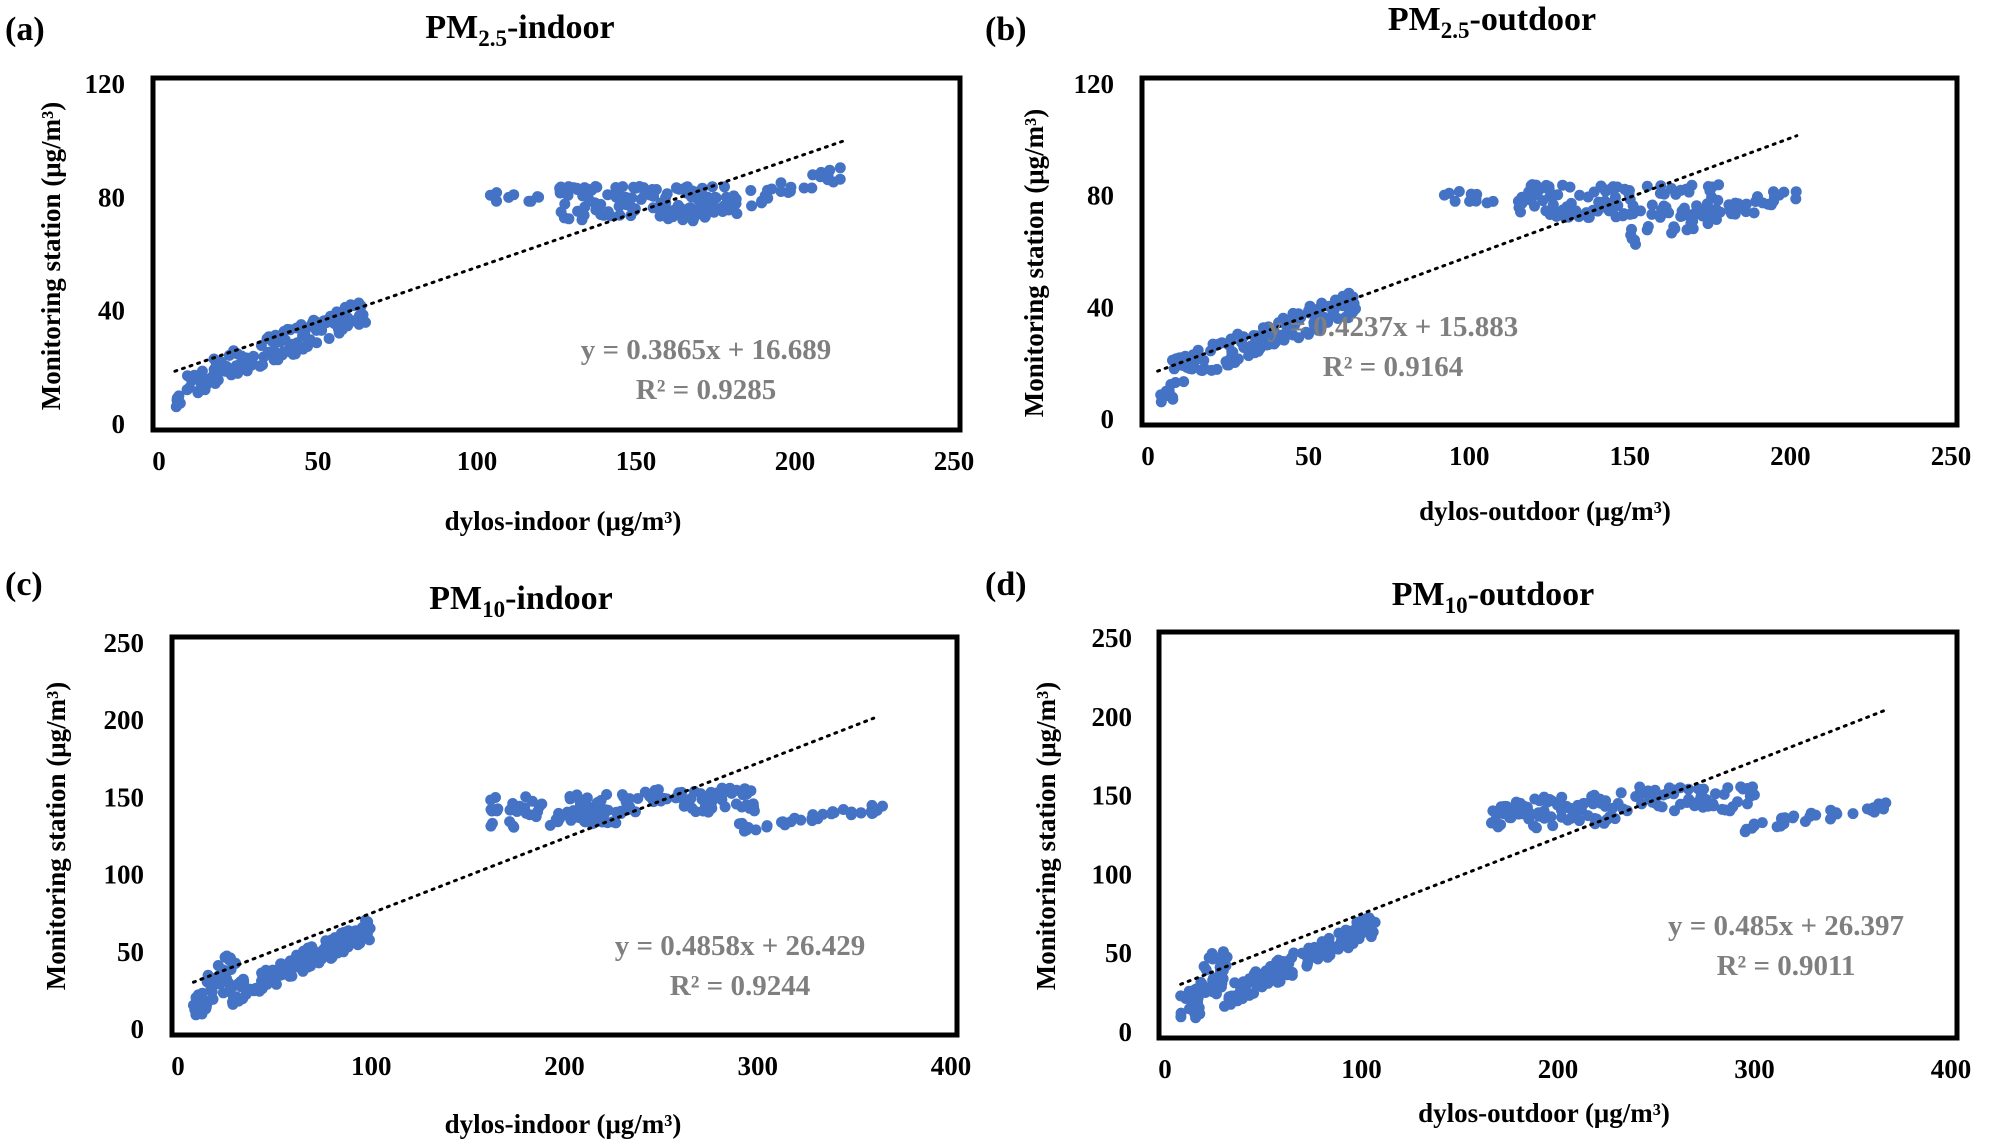 This screenshot has height=1142, width=2000. Describe the element at coordinates (124, 643) in the screenshot. I see `y-tick-label: 250` at that location.